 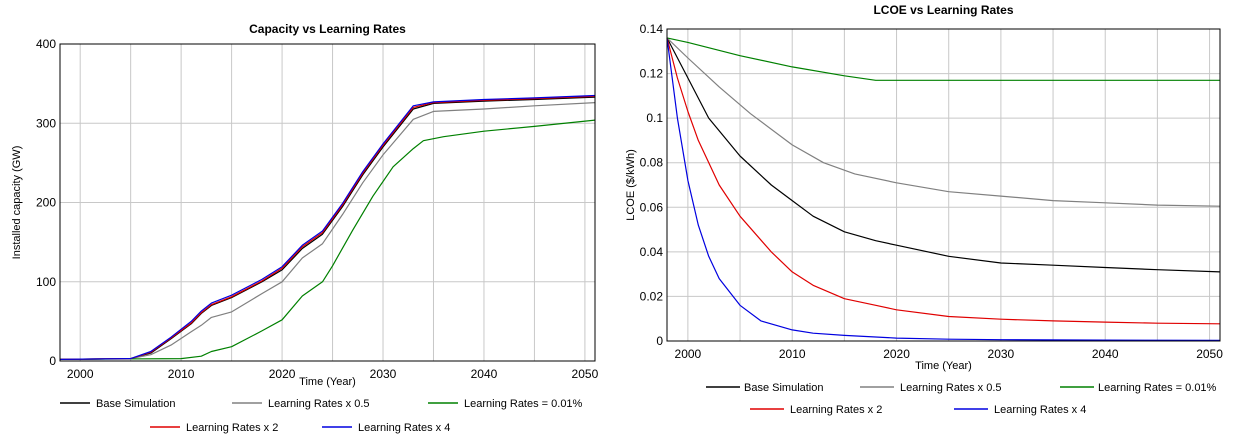 What do you see at coordinates (654, 118) in the screenshot?
I see `y-tick-label: 0.1` at bounding box center [654, 118].